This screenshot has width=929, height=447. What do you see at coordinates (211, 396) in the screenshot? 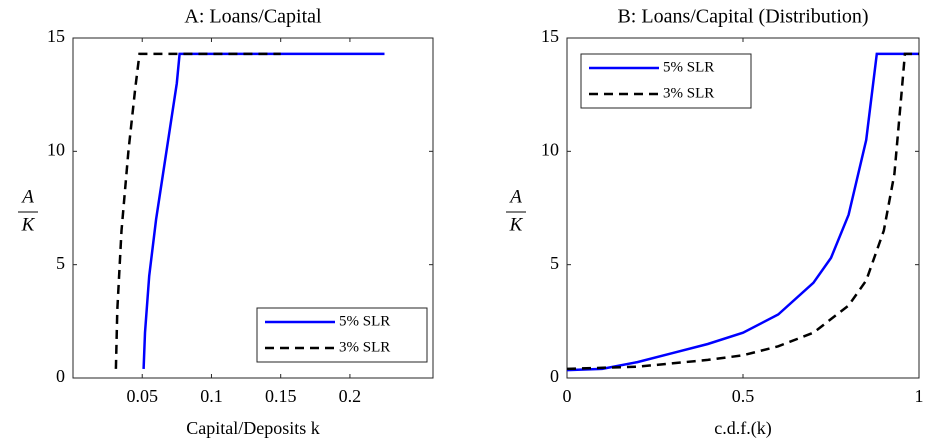
I see `x-tick-label: 0.1` at bounding box center [211, 396].